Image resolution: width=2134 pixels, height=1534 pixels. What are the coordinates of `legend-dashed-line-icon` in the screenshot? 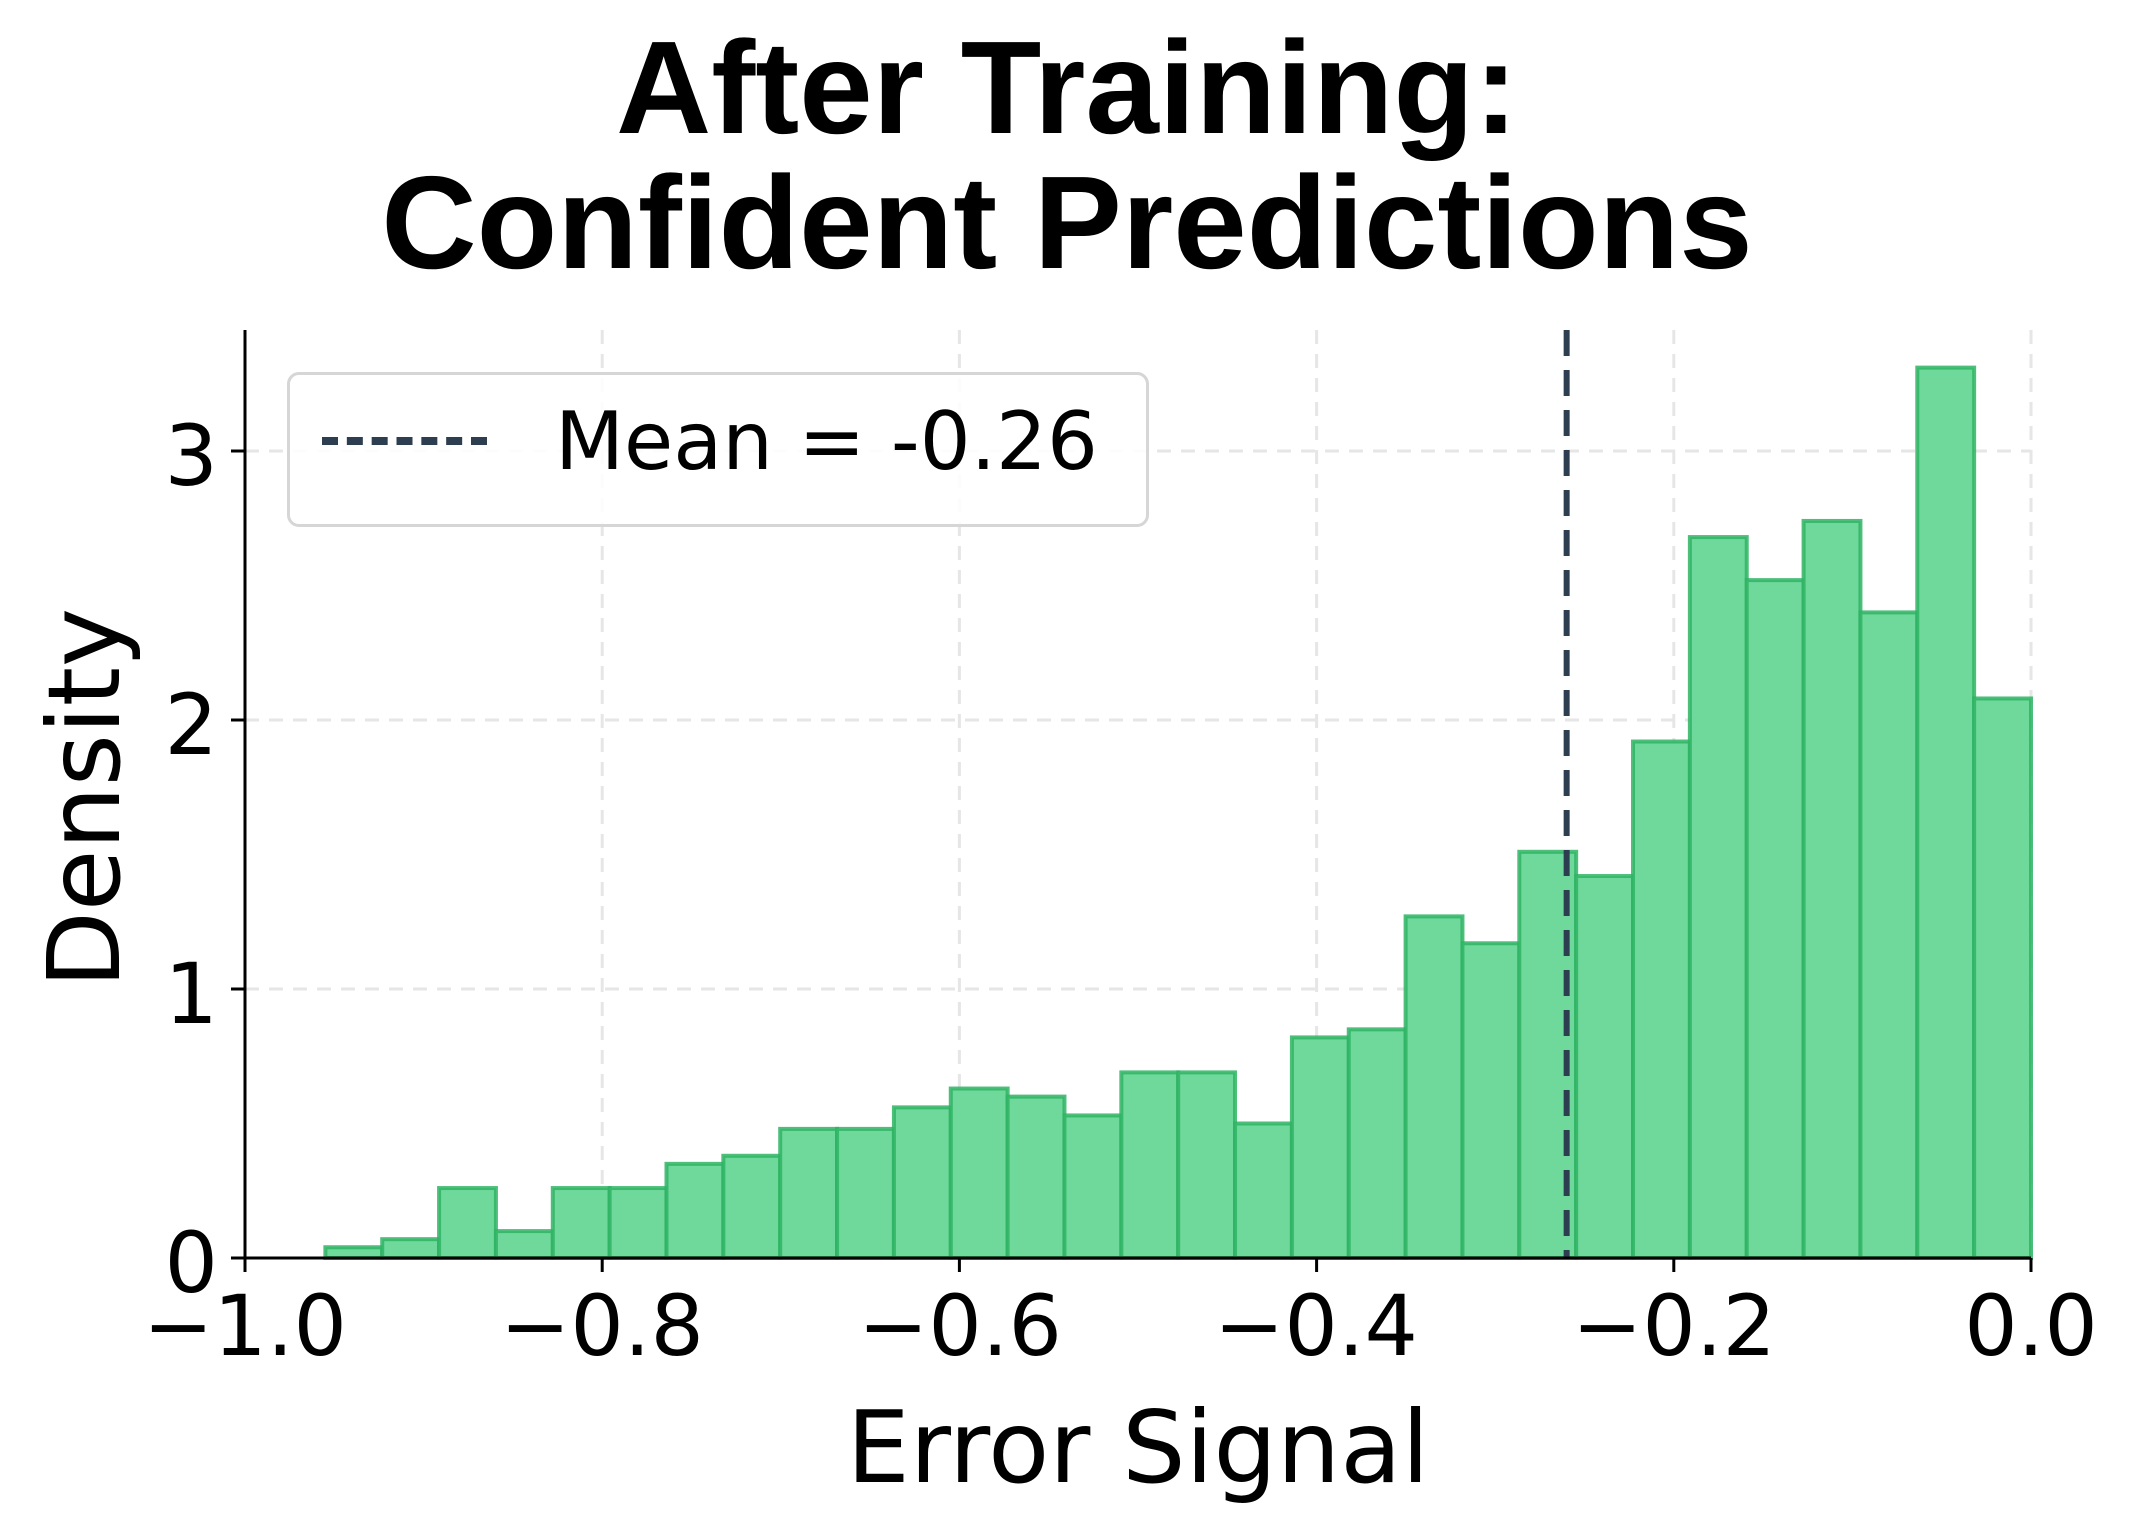 It's located at (404, 441).